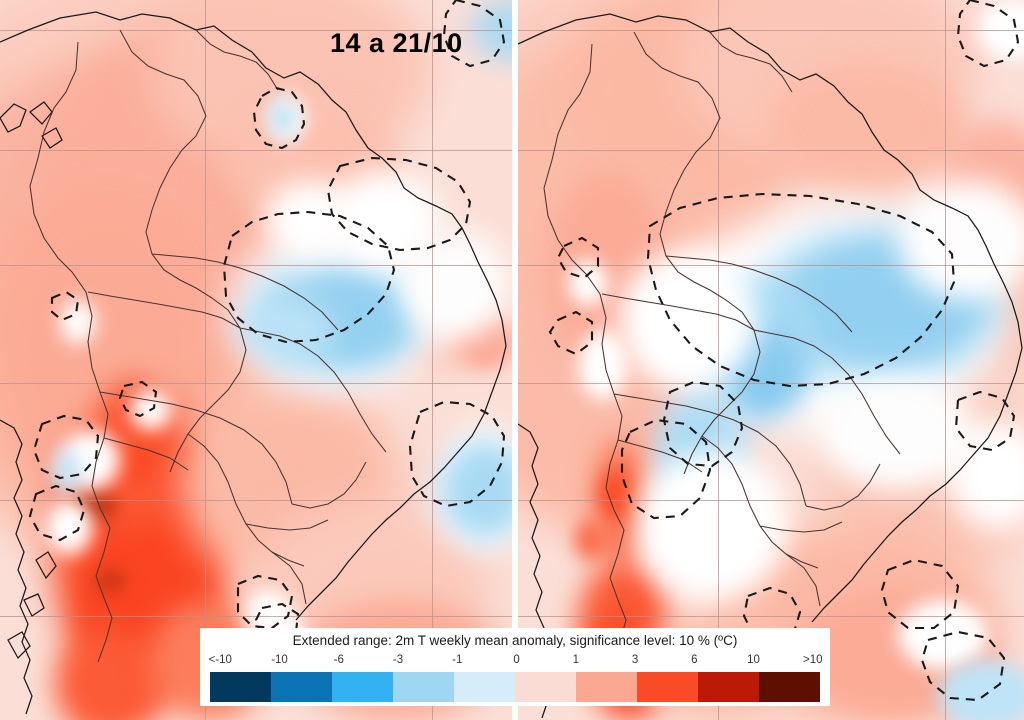 The image size is (1024, 720). Describe the element at coordinates (338, 660) in the screenshot. I see `colorbar-tick-2: -6` at that location.